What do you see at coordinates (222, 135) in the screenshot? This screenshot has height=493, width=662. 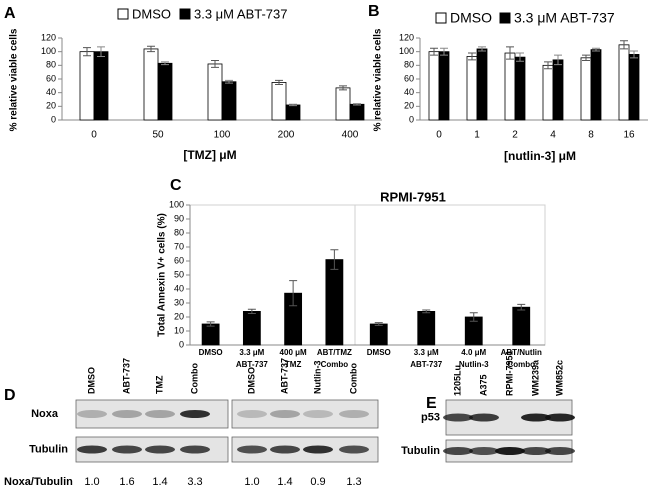 I see `x-tick-label: 100` at bounding box center [222, 135].